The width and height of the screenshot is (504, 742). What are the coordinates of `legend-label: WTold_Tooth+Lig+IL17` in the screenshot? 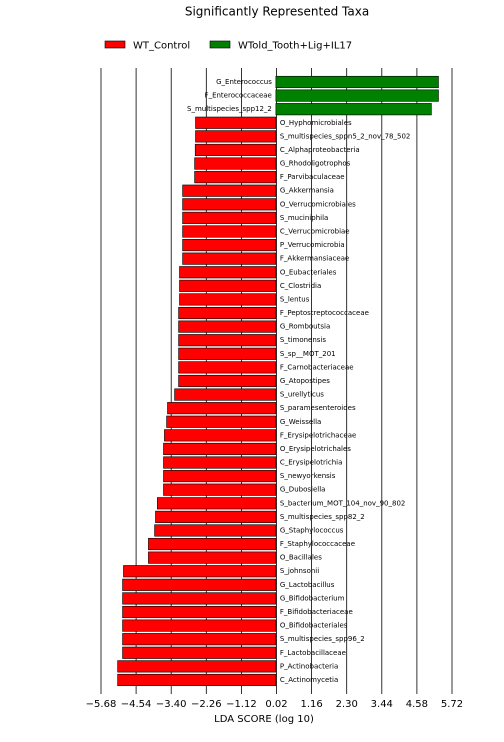 It's located at (295, 46).